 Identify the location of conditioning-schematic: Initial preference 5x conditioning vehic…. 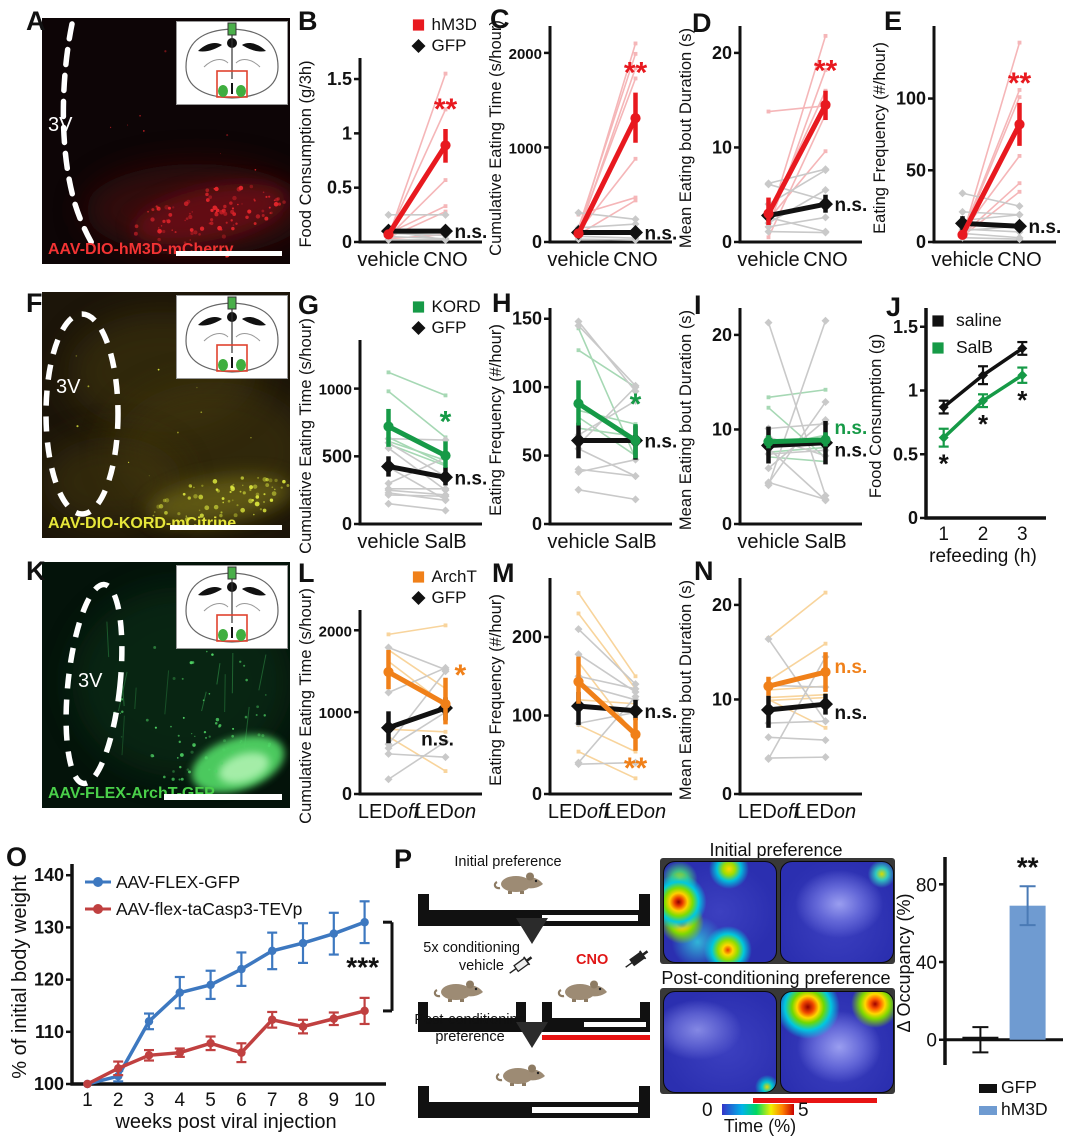
(534, 994).